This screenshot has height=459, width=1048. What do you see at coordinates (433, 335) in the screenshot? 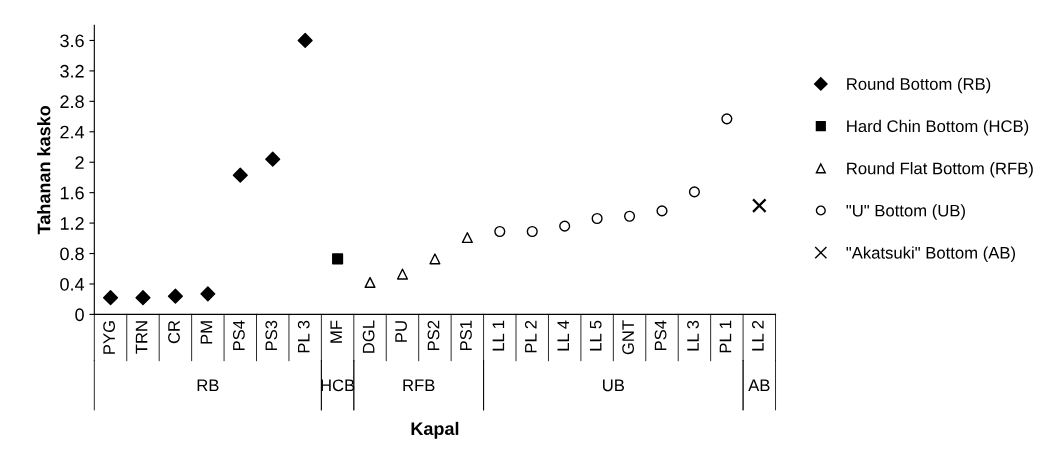
I see `x-tick-label: PS2` at bounding box center [433, 335].